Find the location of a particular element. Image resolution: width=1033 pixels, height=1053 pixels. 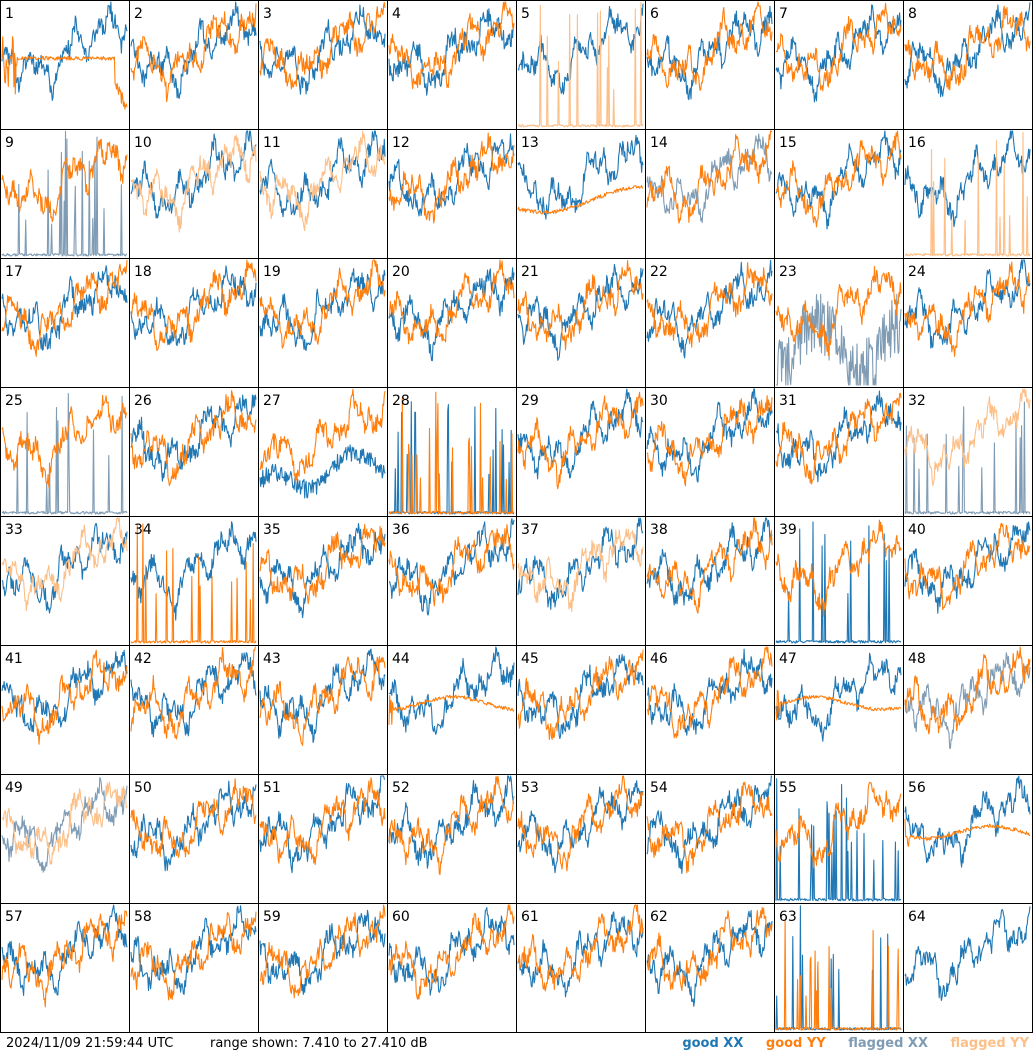

panel-label: 4 is located at coordinates (396, 14).